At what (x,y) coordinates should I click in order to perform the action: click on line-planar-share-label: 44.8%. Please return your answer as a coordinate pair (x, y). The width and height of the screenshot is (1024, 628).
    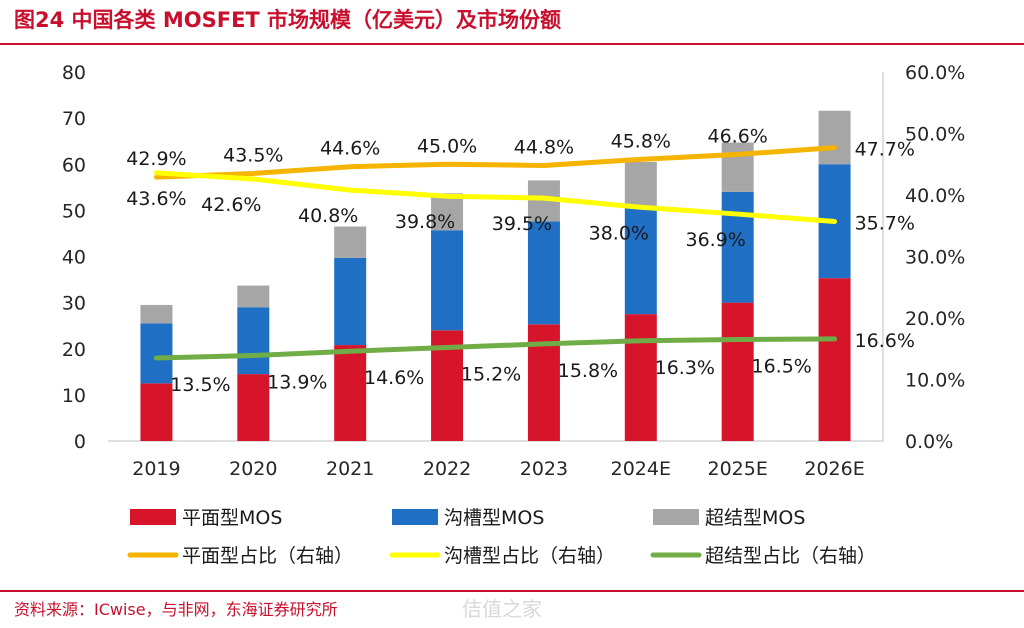
    Looking at the image, I should click on (544, 147).